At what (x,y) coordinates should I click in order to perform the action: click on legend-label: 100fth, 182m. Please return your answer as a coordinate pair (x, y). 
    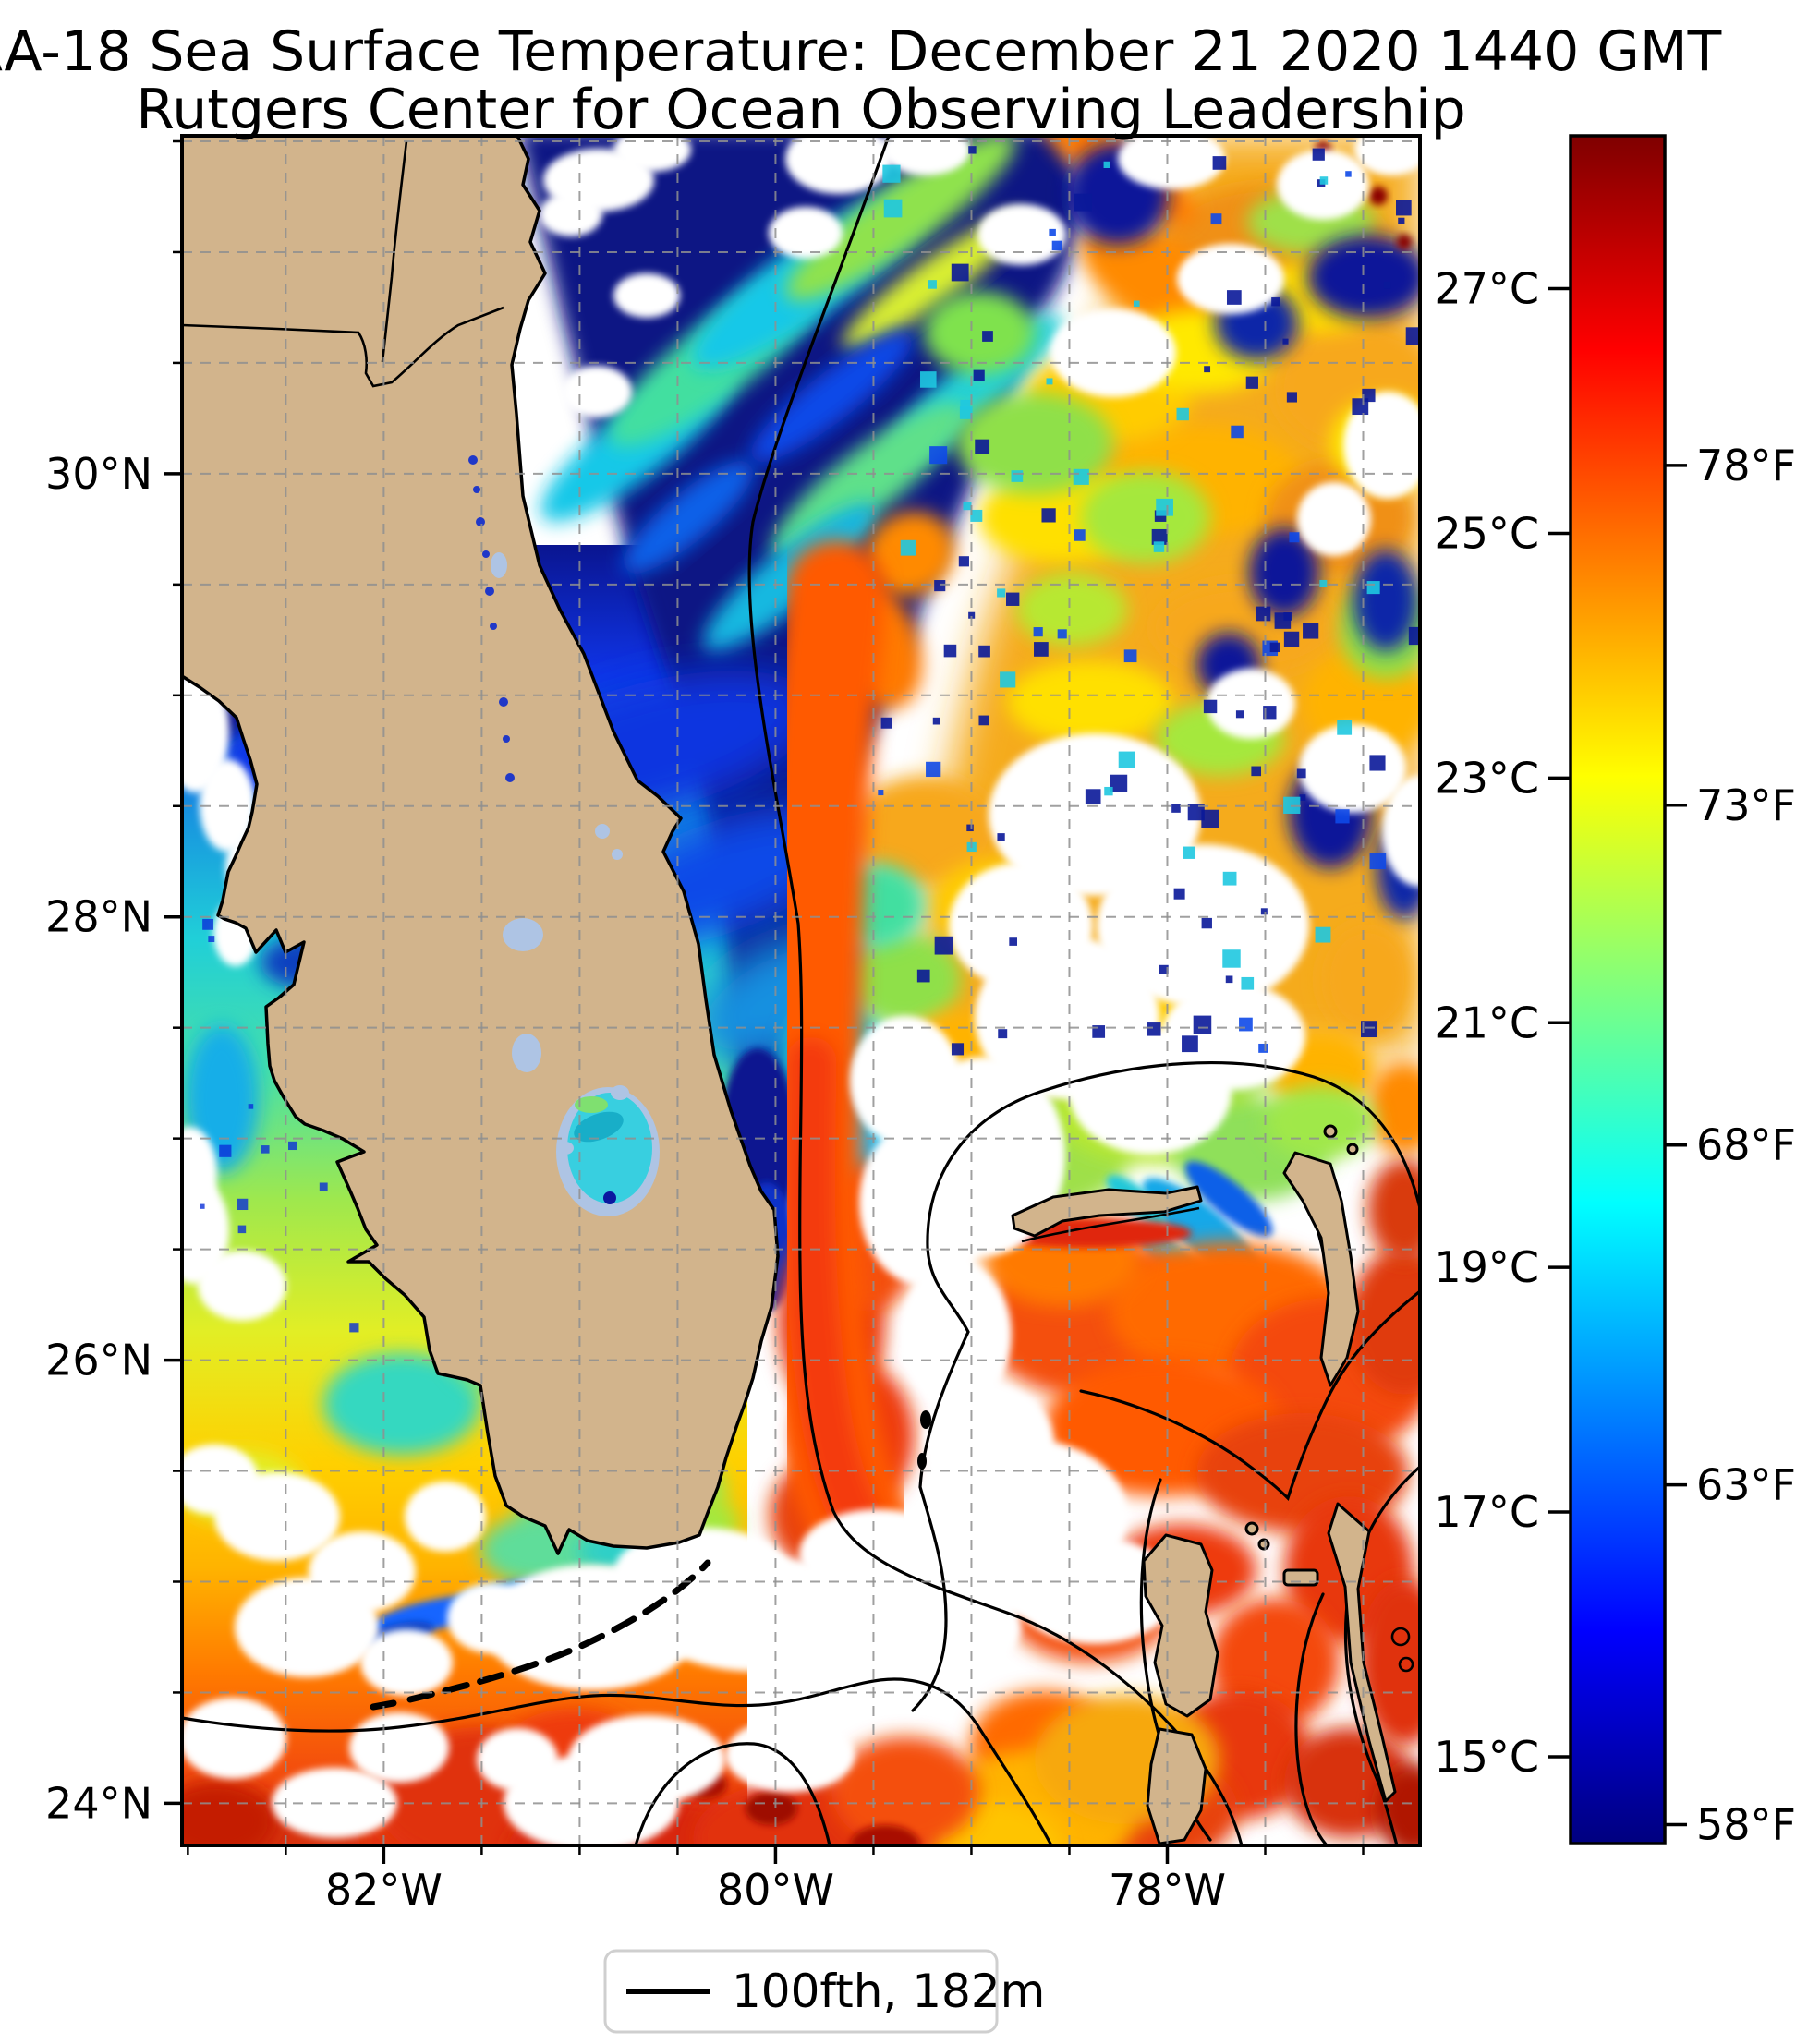
    Looking at the image, I should click on (889, 1992).